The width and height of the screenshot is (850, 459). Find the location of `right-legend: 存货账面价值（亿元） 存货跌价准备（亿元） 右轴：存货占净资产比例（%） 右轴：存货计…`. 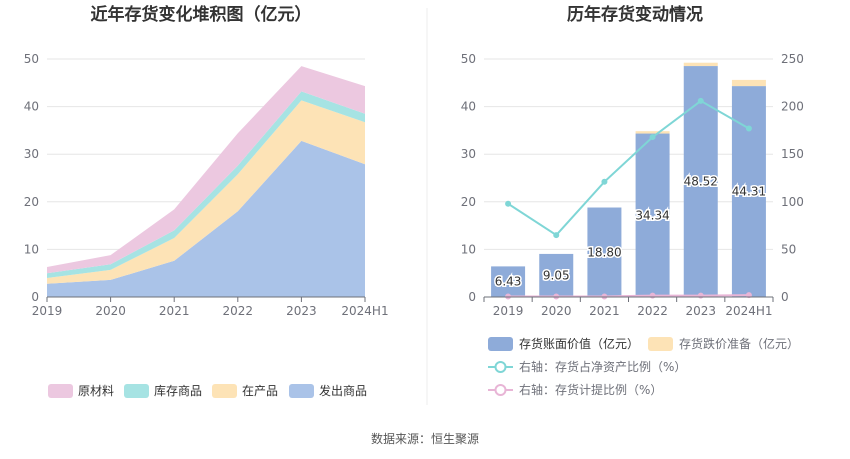

right-legend: 存货账面价值（亿元） 存货跌价准备（亿元） 右轴：存货占净资产比例（%） 右轴：存货计… is located at coordinates (643, 366).